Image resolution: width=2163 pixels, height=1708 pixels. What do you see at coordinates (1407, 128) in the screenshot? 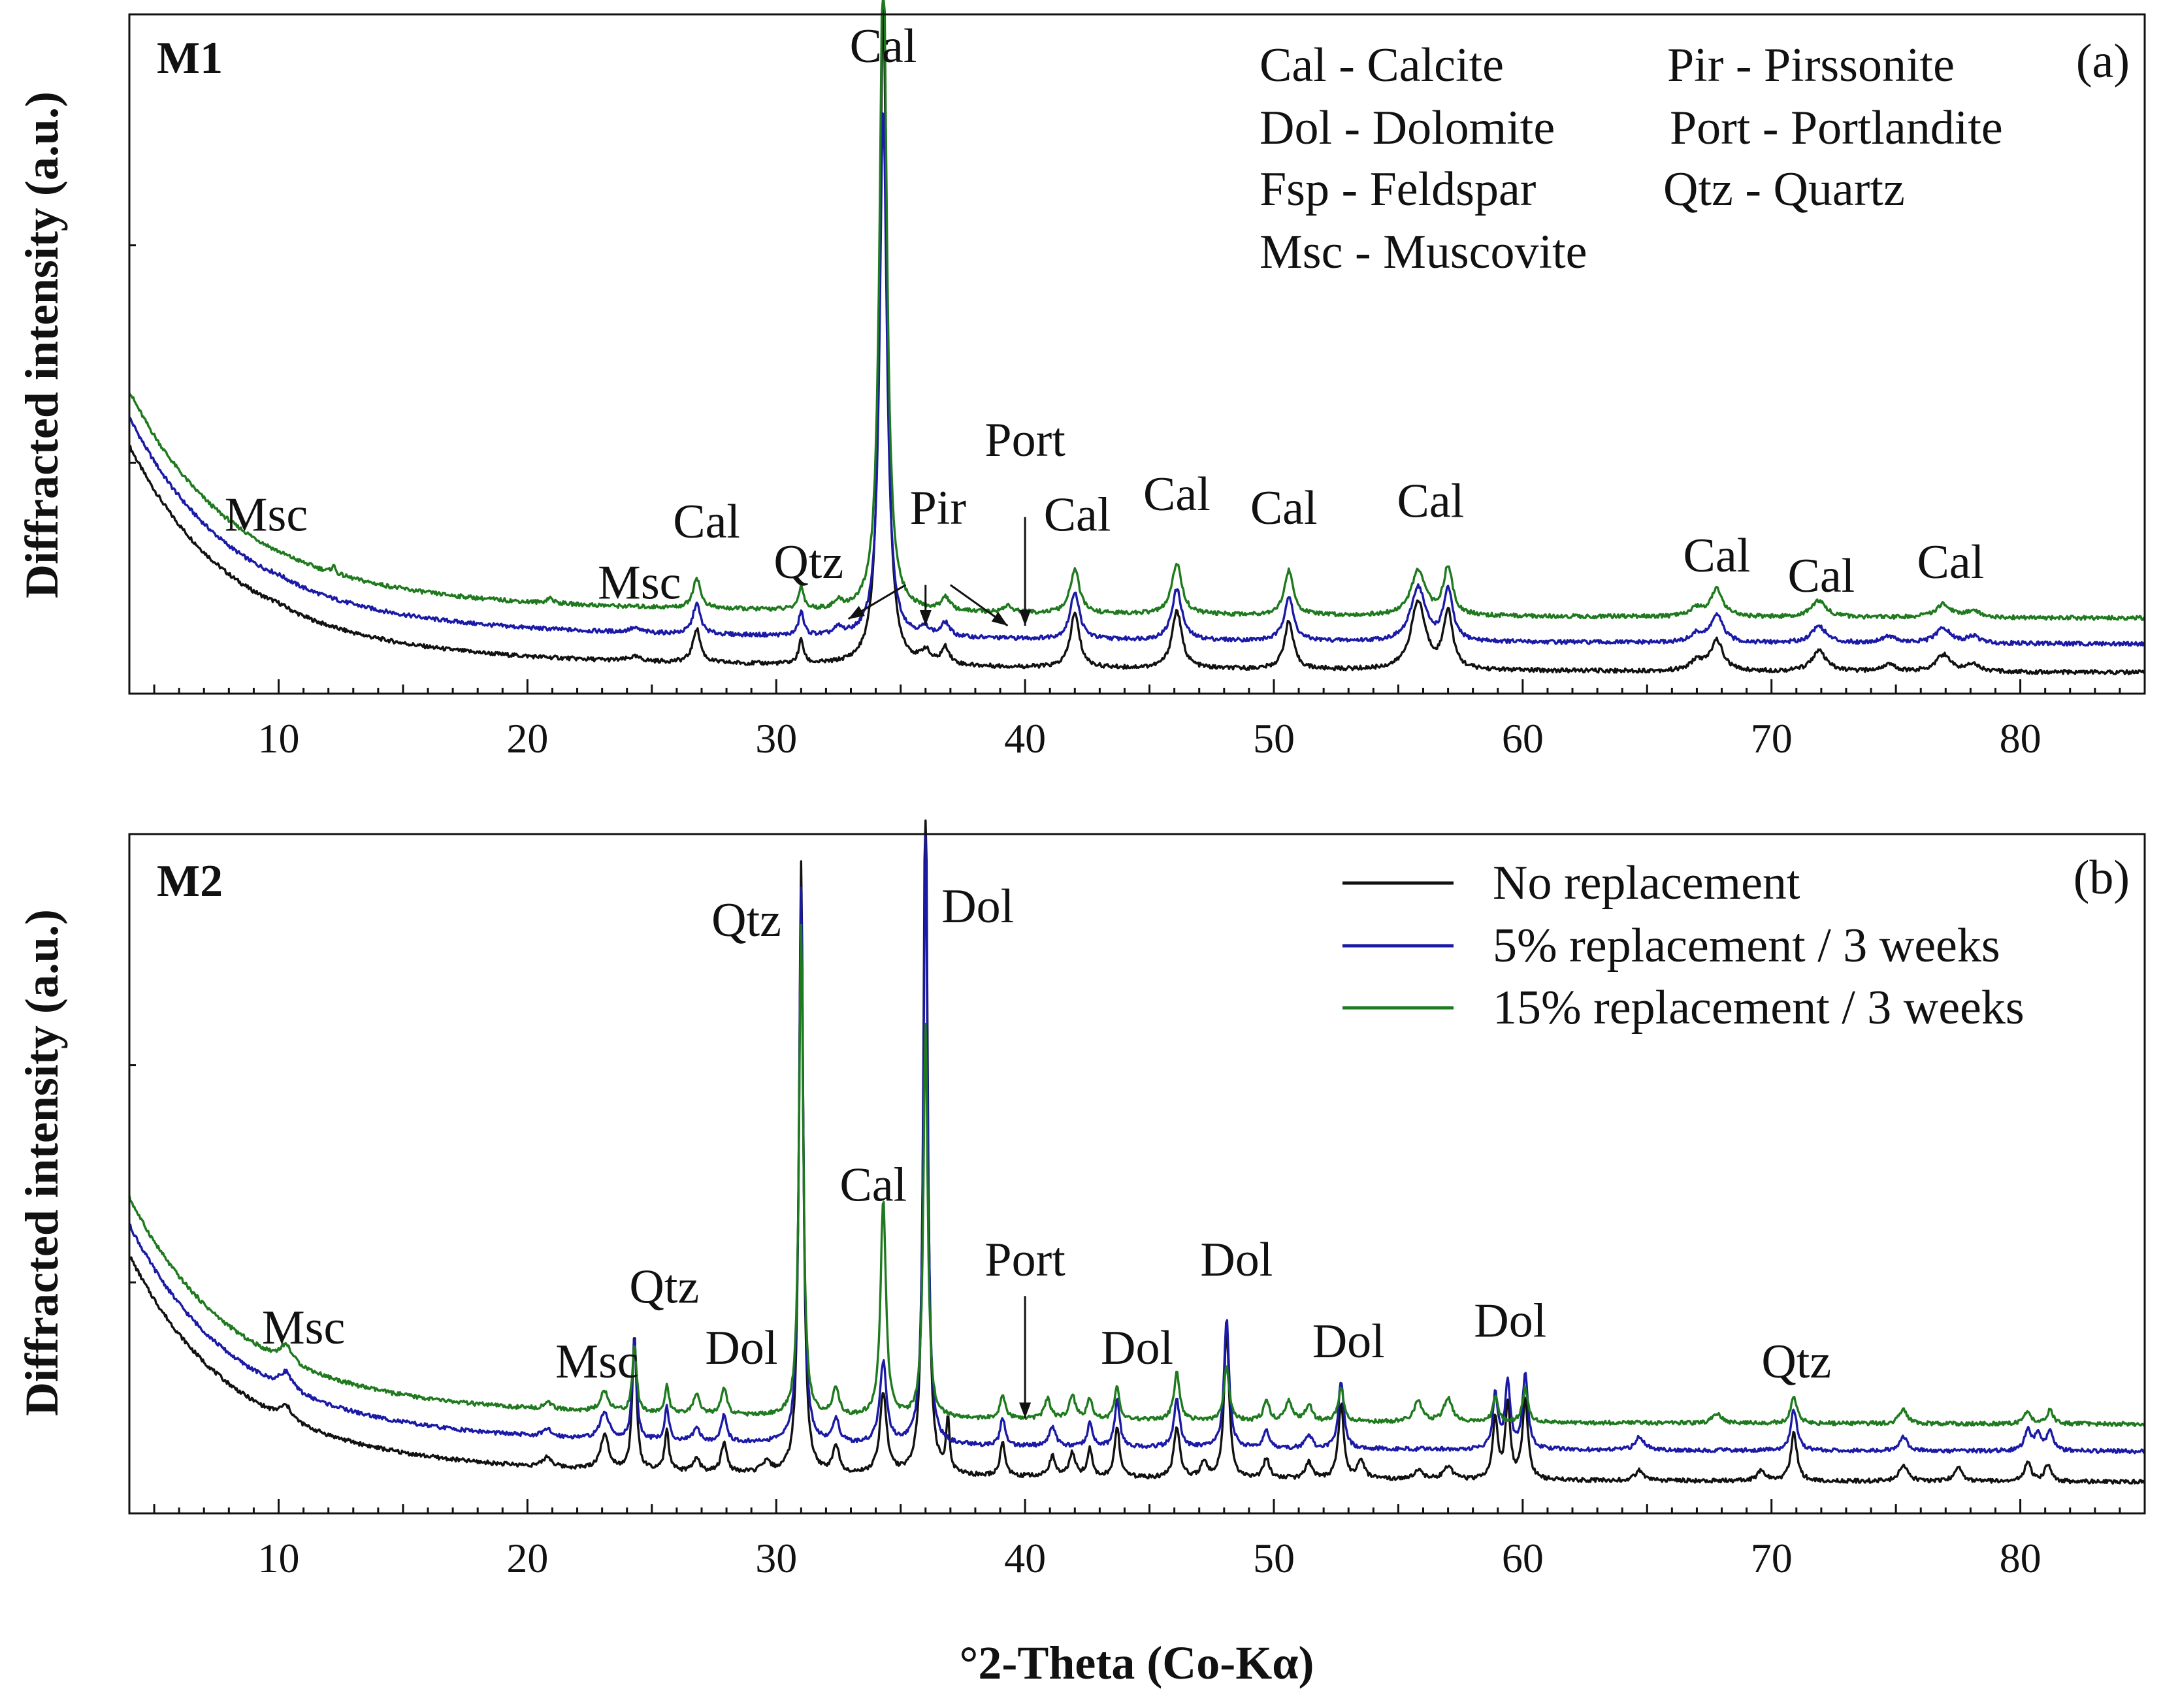
I see `phase-key-dol: Dol - Dolomite` at bounding box center [1407, 128].